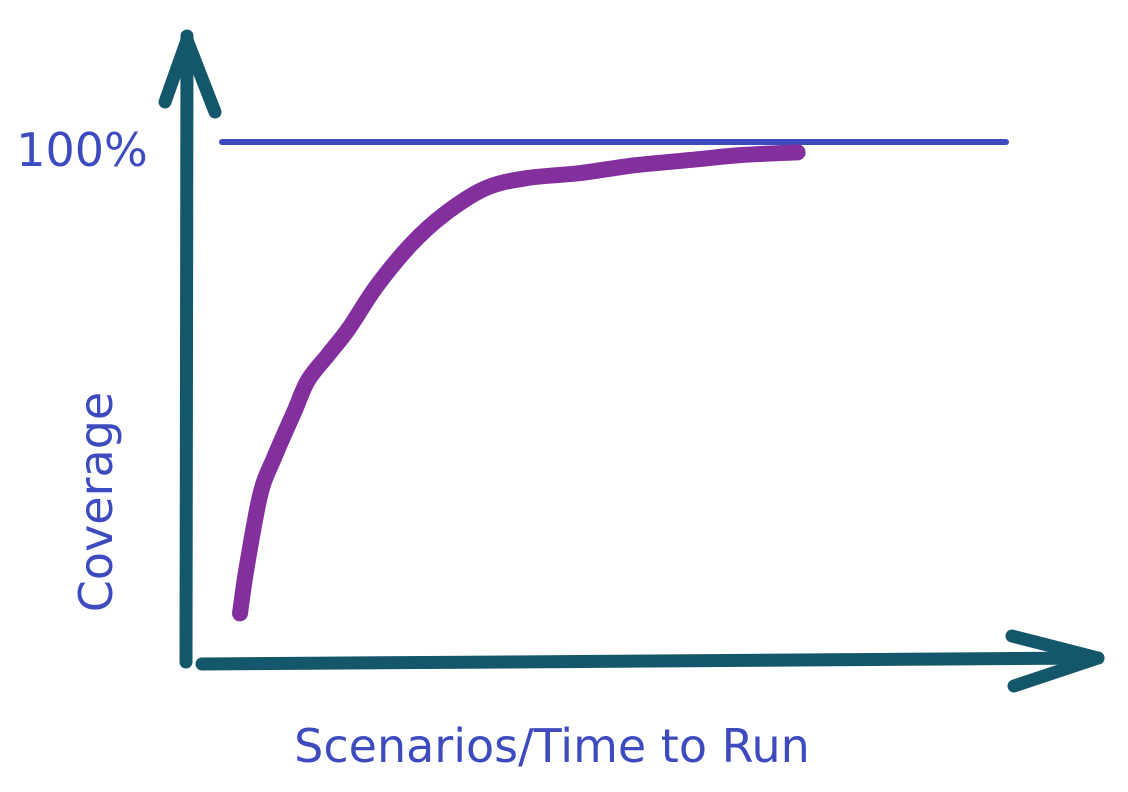 Image resolution: width=1128 pixels, height=792 pixels. What do you see at coordinates (186, 349) in the screenshot?
I see `y-axis-line` at bounding box center [186, 349].